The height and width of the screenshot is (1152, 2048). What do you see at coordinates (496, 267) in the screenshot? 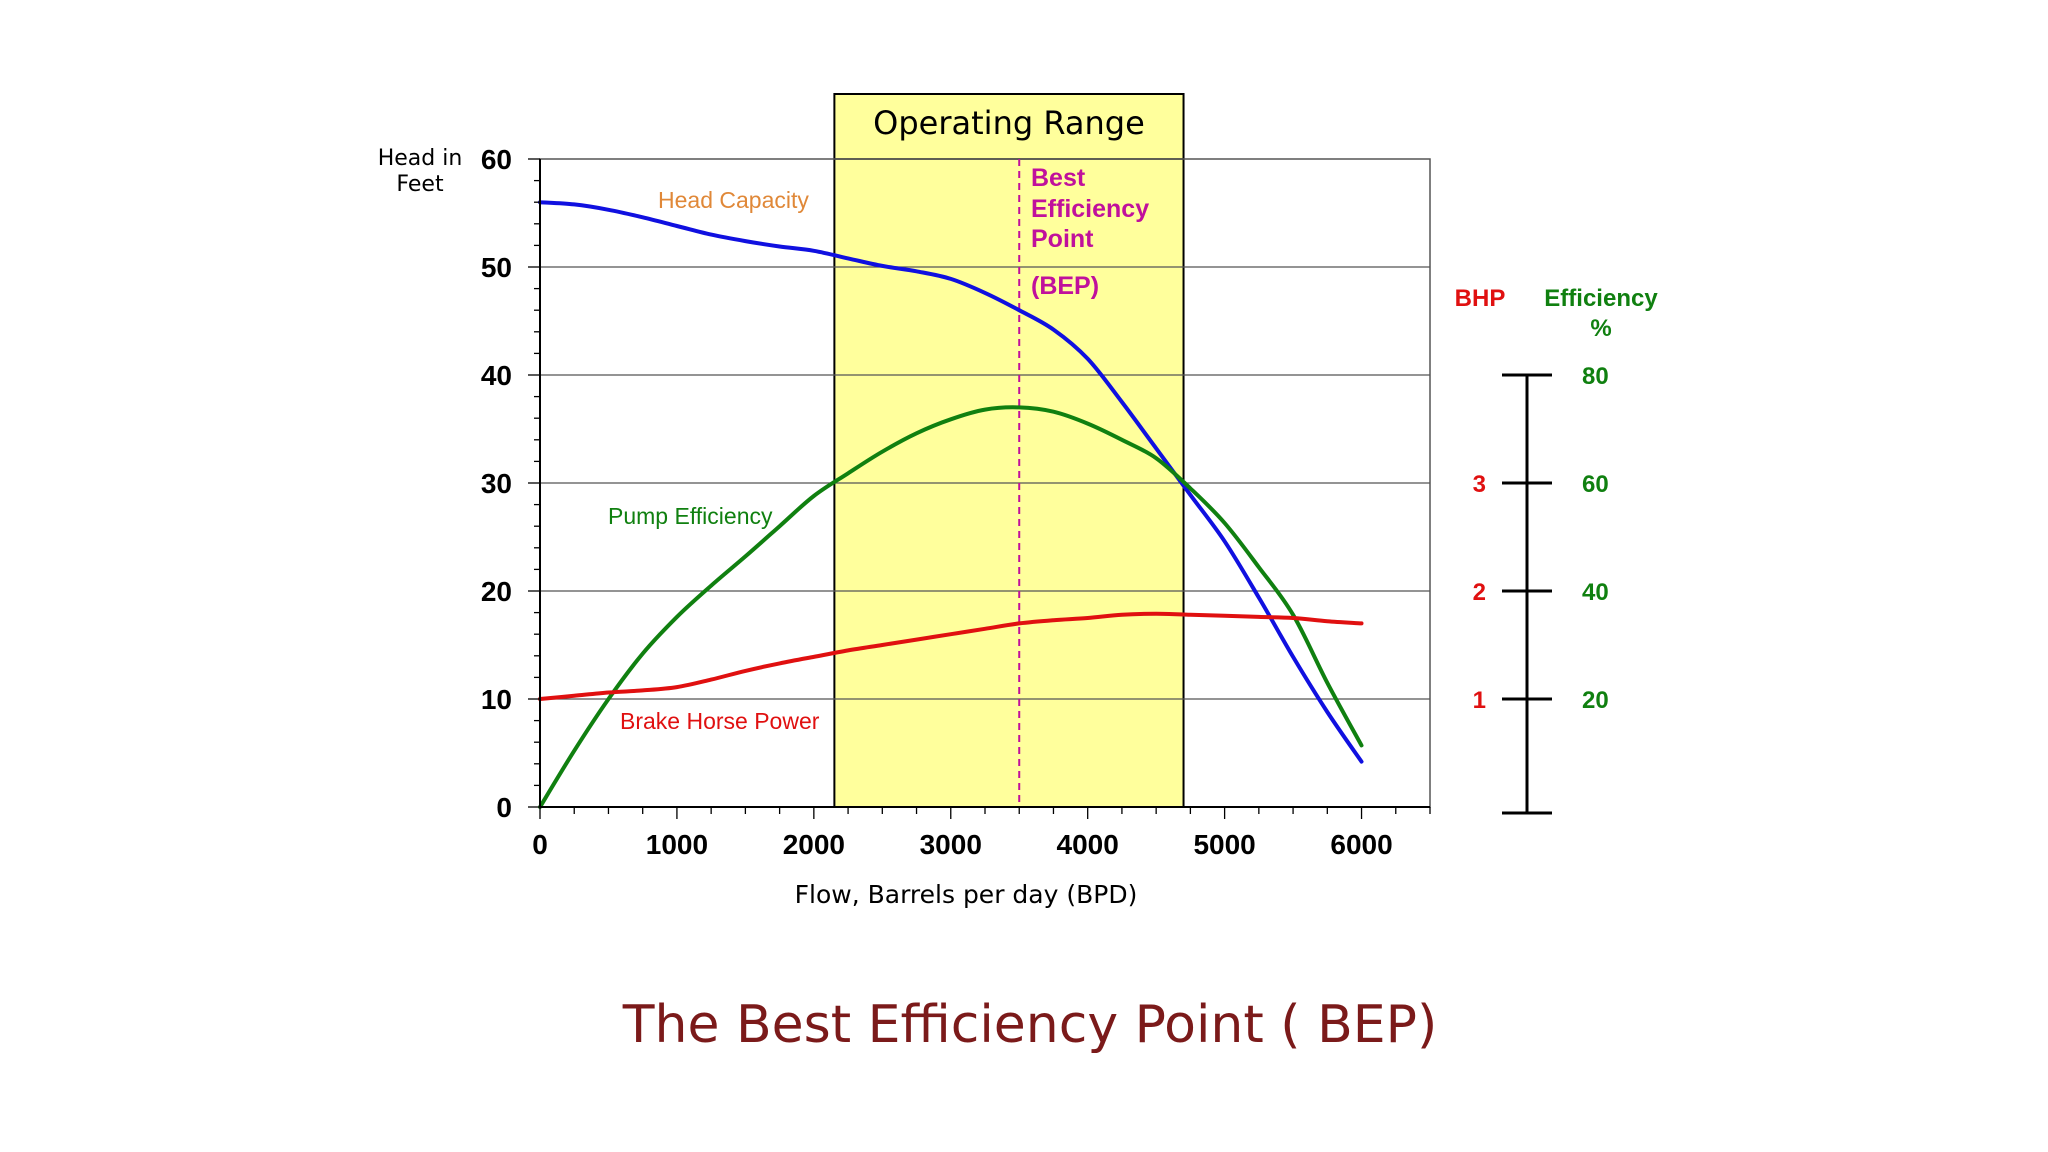
I see `y-tick-label: 50` at bounding box center [496, 267].